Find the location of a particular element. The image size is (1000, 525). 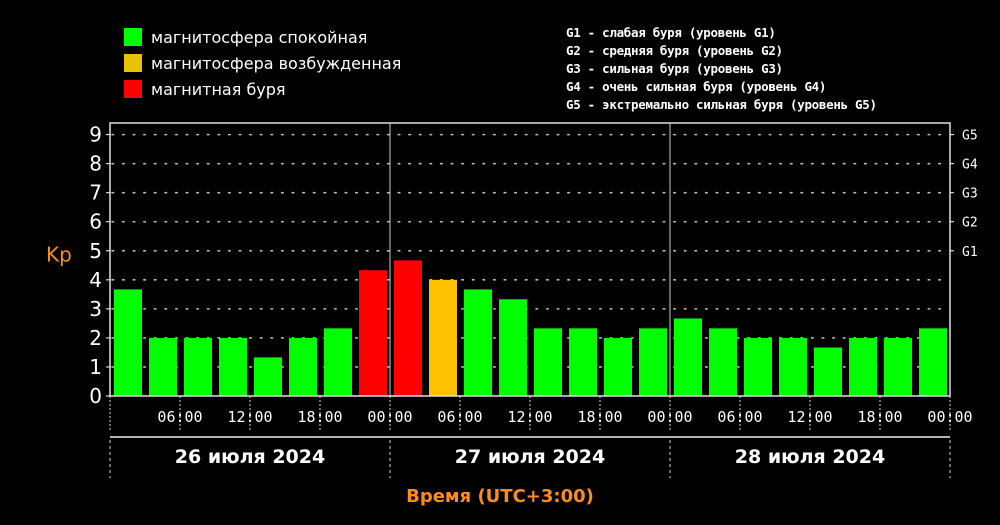

right-tick-label: G3 is located at coordinates (970, 194).